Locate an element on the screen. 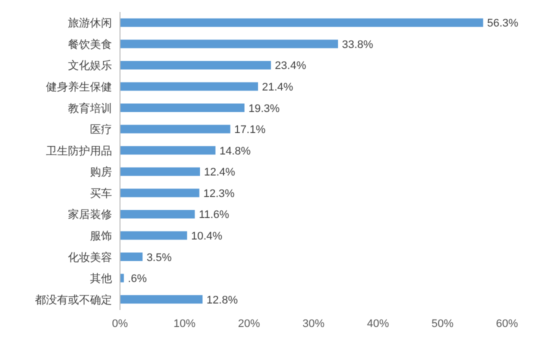  data-label: 19.3% is located at coordinates (264, 108).